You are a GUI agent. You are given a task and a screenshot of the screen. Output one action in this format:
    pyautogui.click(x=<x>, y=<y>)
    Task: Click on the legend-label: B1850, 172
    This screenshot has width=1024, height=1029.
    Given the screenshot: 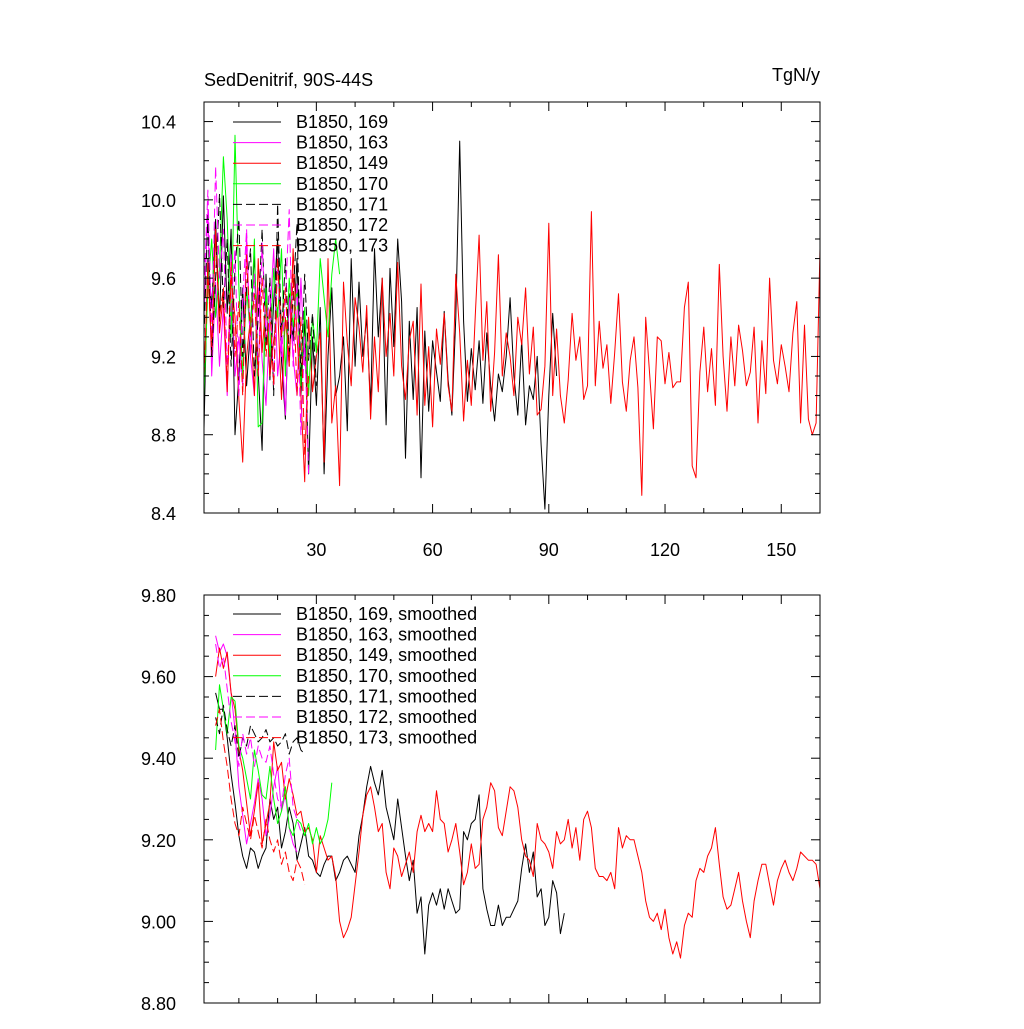 What is the action you would take?
    pyautogui.click(x=342, y=225)
    